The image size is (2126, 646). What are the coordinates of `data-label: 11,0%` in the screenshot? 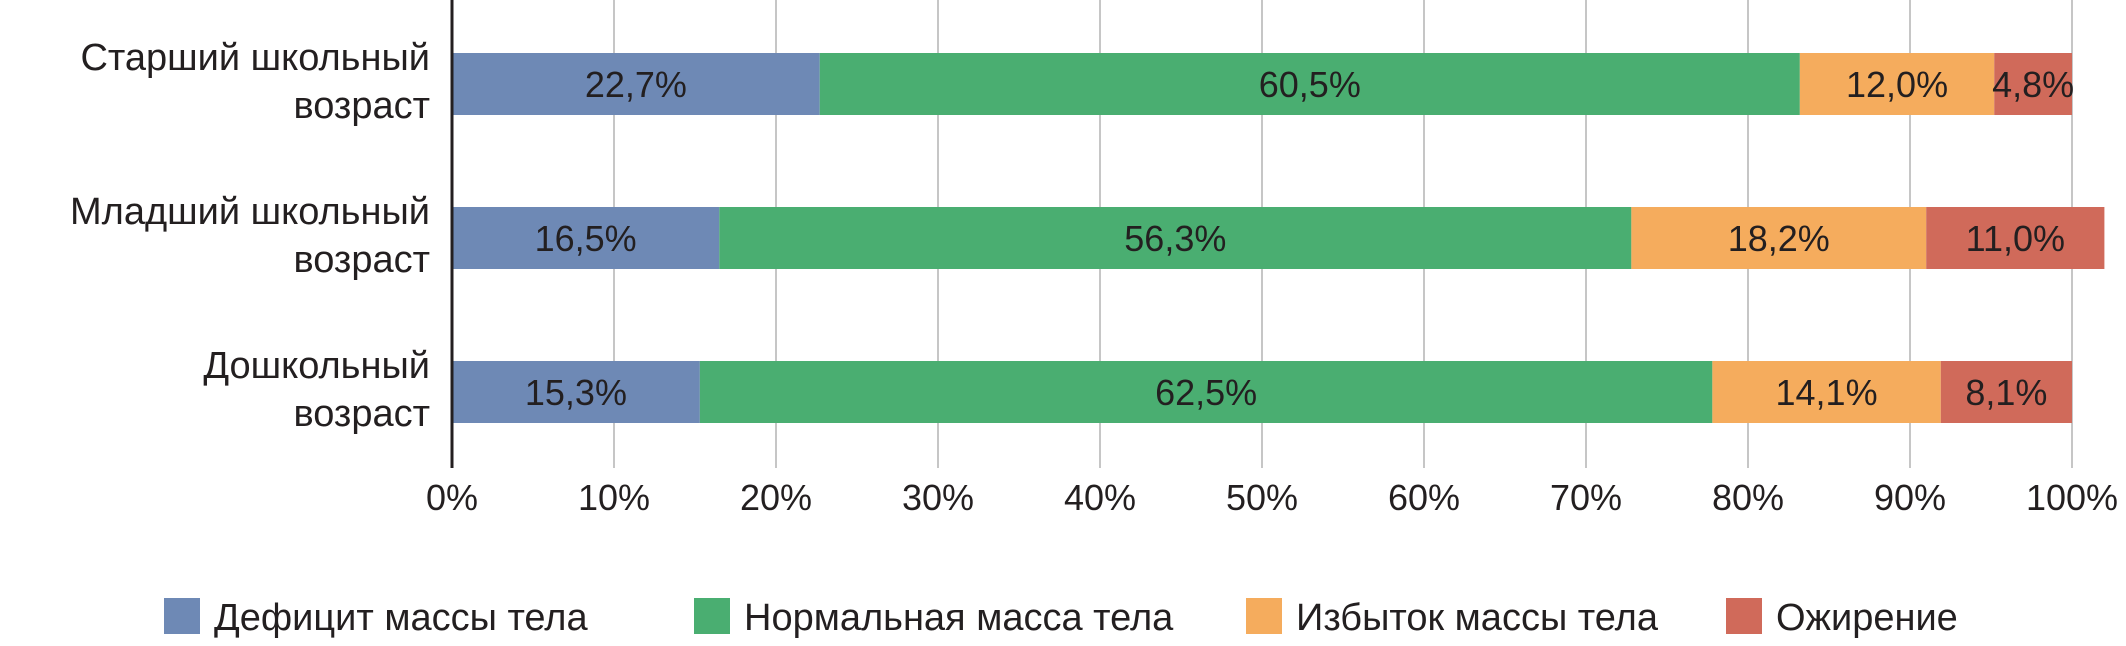 It's located at (2015, 238).